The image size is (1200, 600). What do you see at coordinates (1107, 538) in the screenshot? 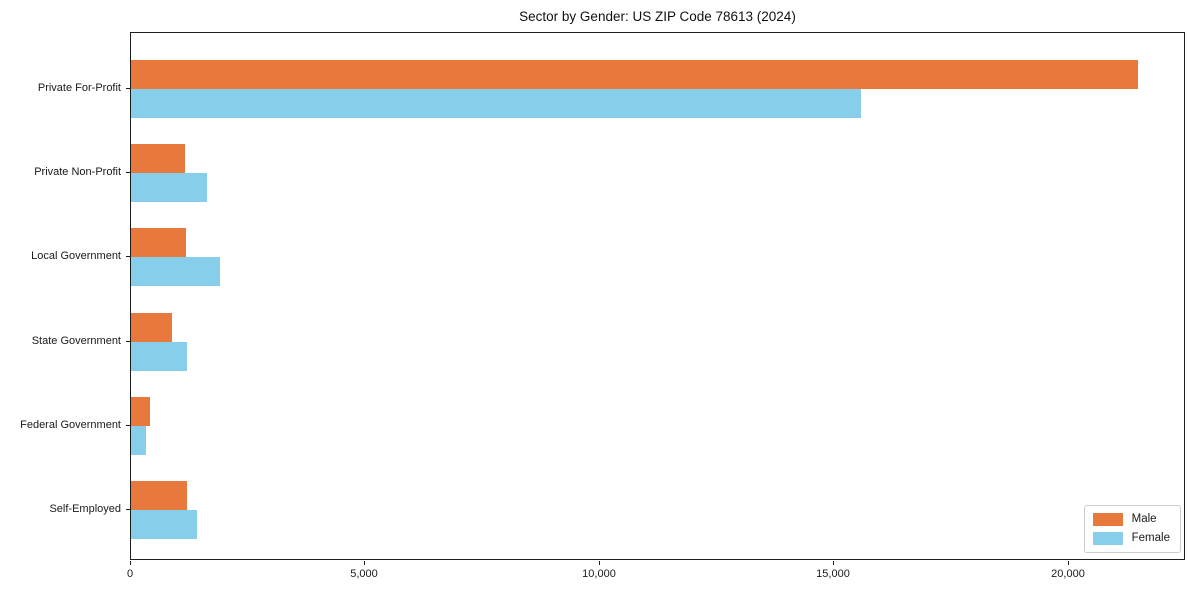
I see `female-color-swatch` at bounding box center [1107, 538].